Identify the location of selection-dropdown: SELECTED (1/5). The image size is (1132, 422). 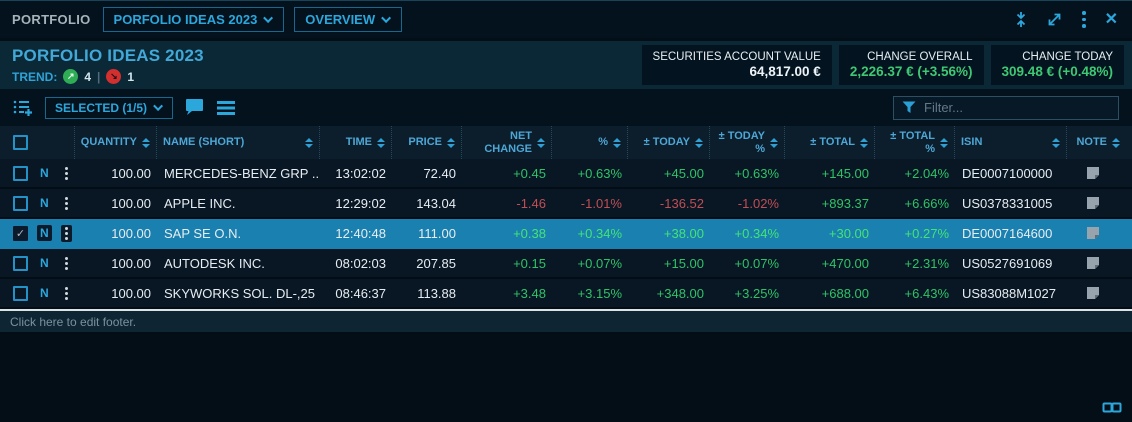
(109, 107).